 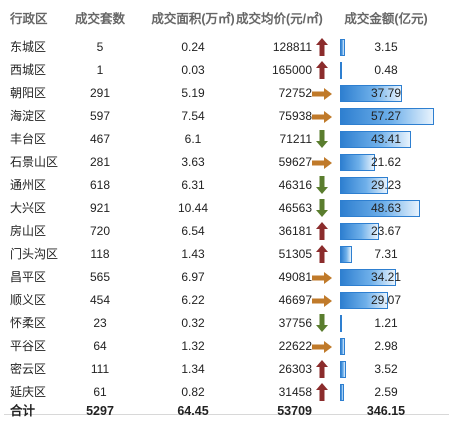 I want to click on deal-area: 6.97, so click(x=193, y=277).